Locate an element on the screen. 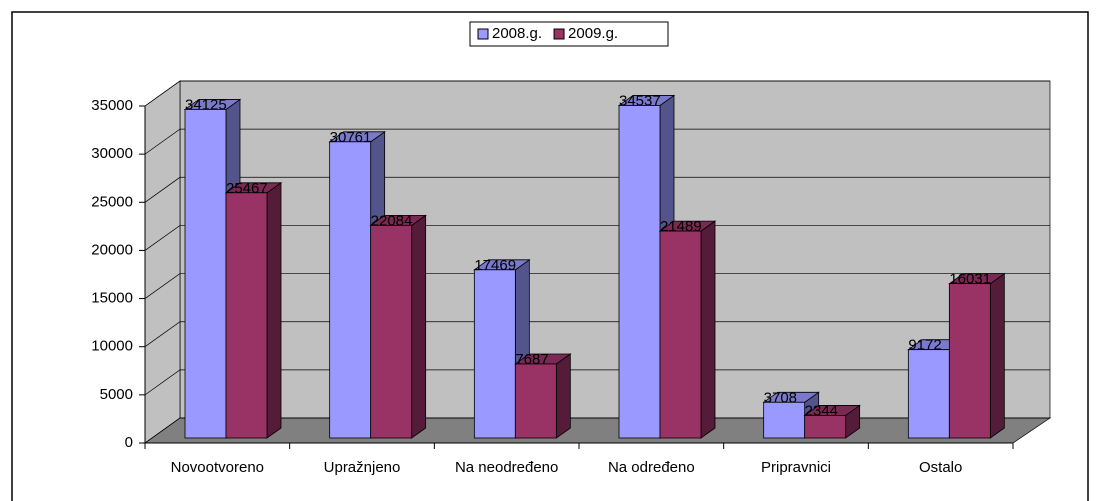 Image resolution: width=1101 pixels, height=501 pixels. x-tick-label: Novootvoreno is located at coordinates (217, 467).